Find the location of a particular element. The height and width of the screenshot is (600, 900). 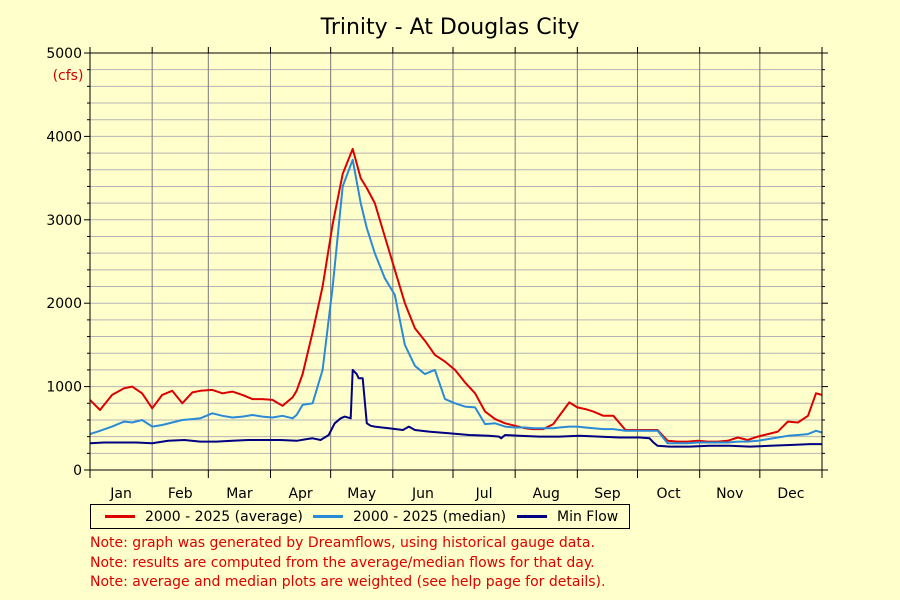

y-tick-label: 2000 is located at coordinates (64, 304).